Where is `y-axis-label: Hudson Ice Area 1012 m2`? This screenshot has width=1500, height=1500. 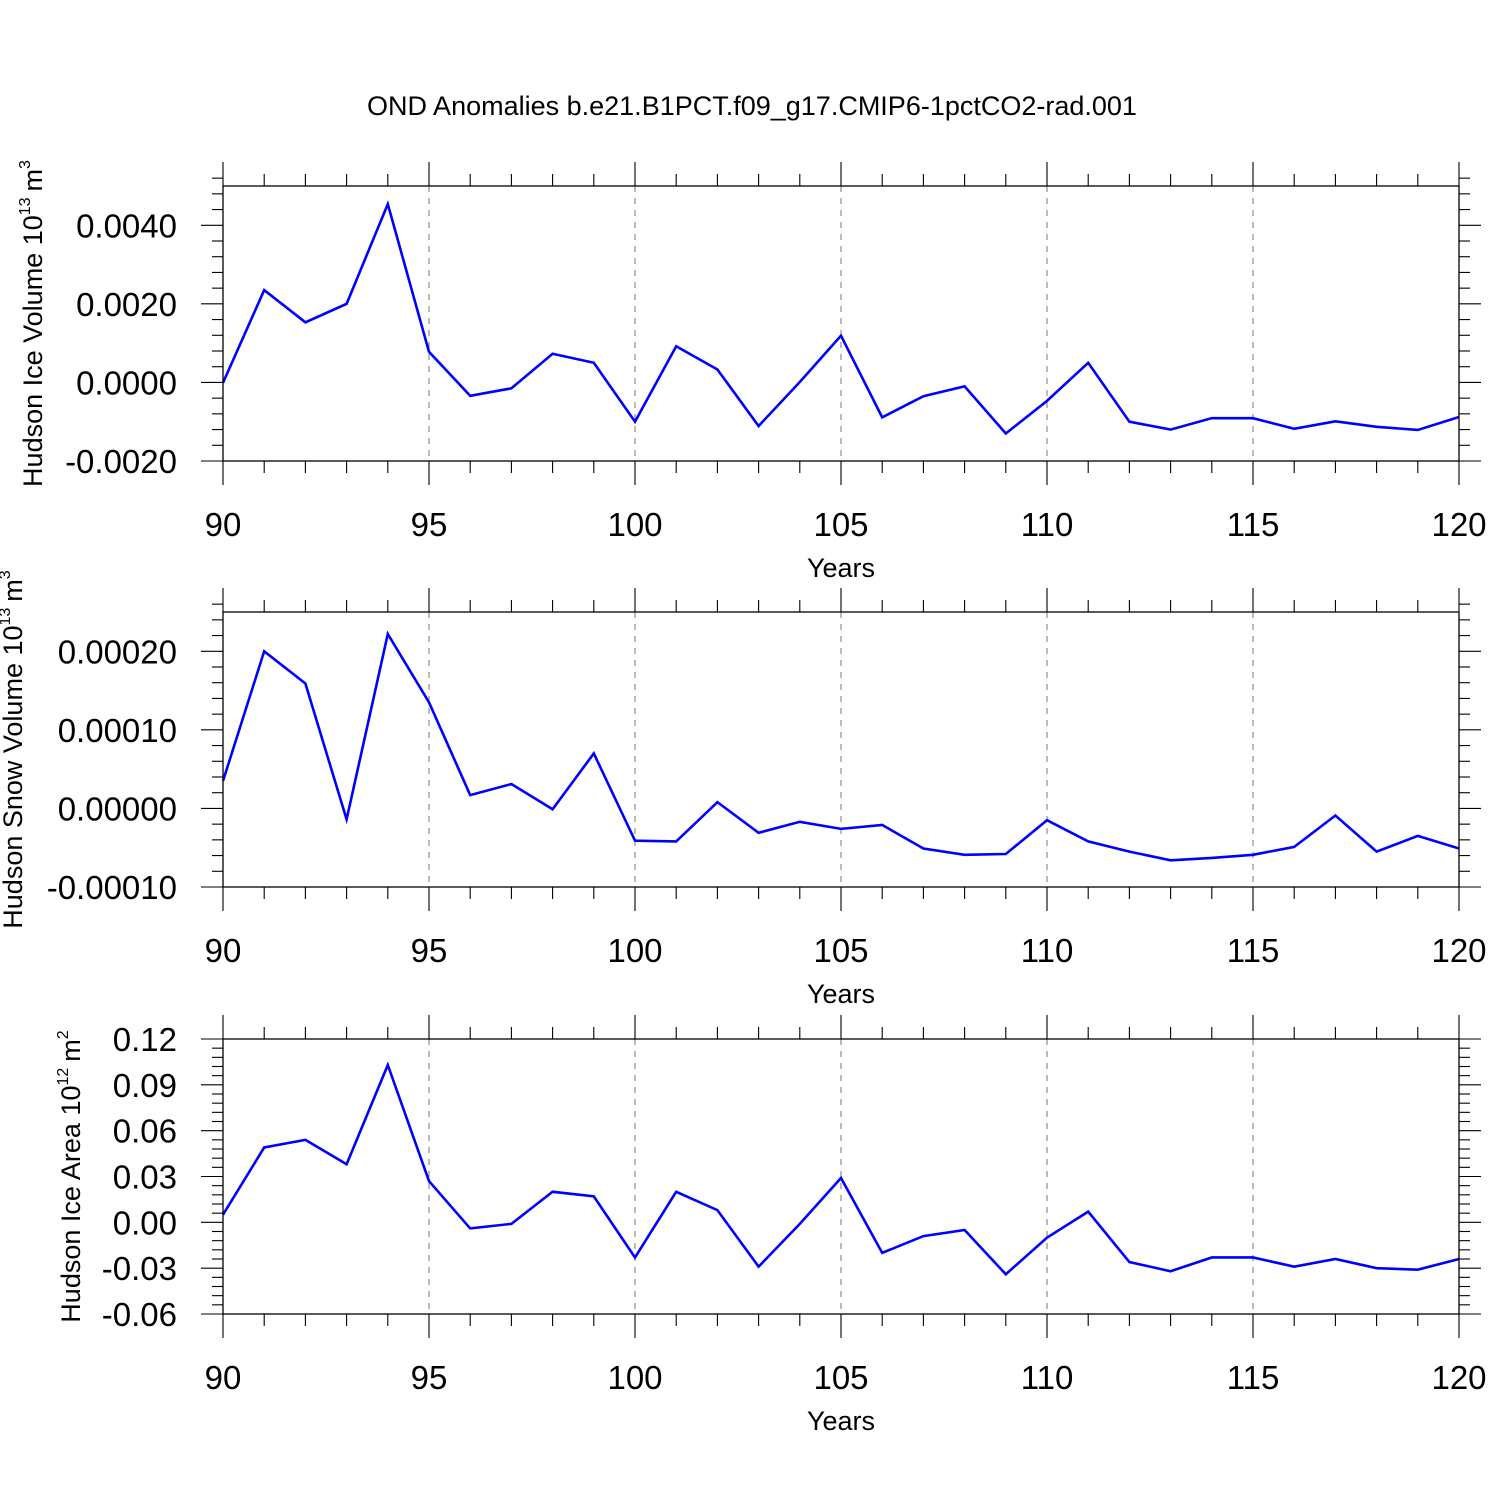
y-axis-label: Hudson Ice Area 1012 m2 is located at coordinates (70, 1176).